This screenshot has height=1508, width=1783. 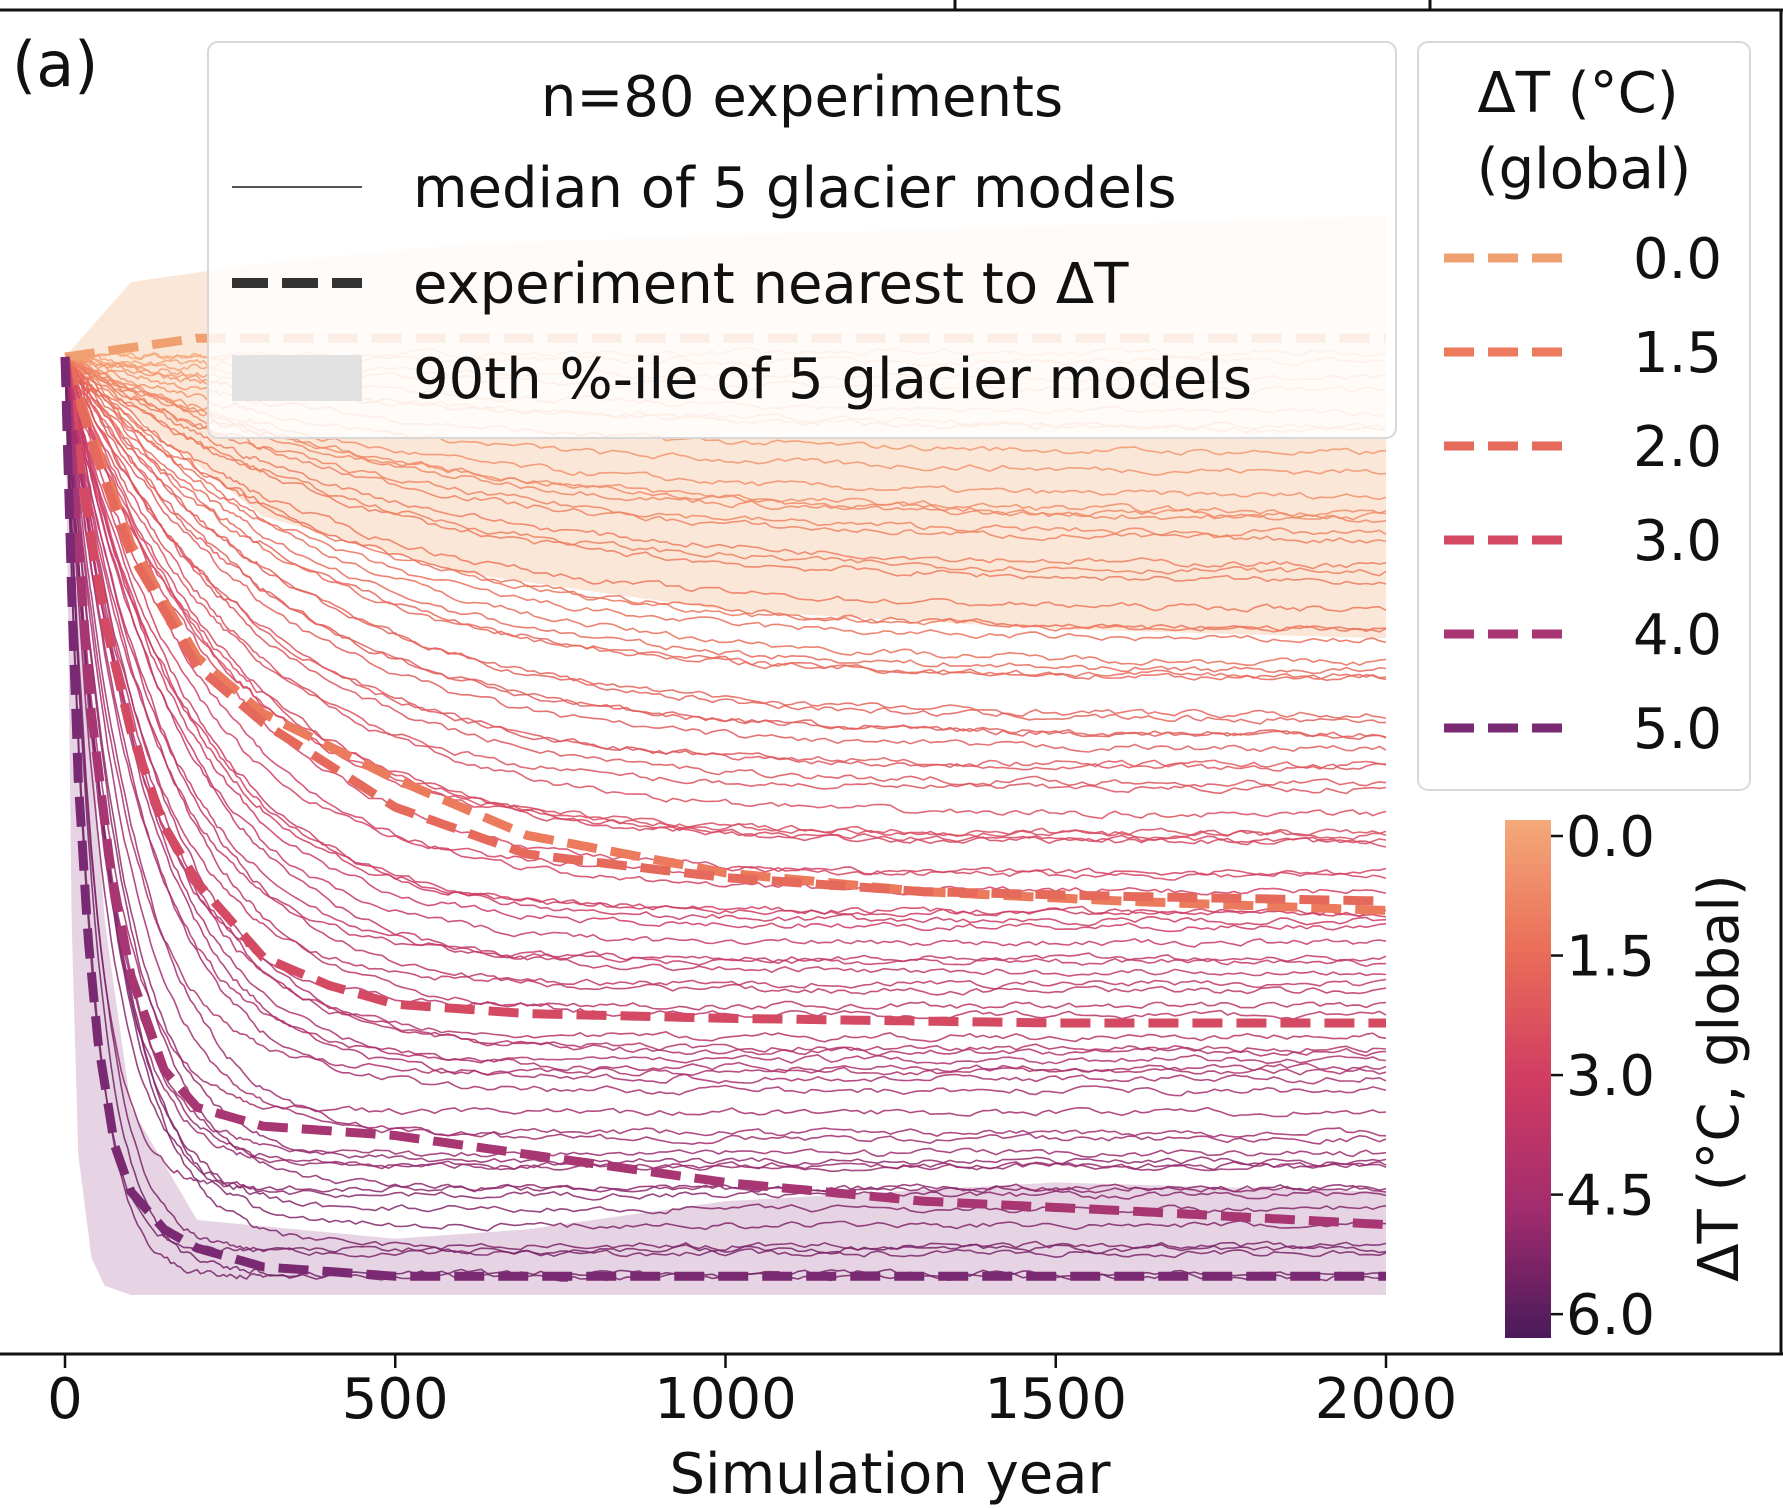 What do you see at coordinates (1055, 1399) in the screenshot?
I see `x-tick-label: 1500` at bounding box center [1055, 1399].